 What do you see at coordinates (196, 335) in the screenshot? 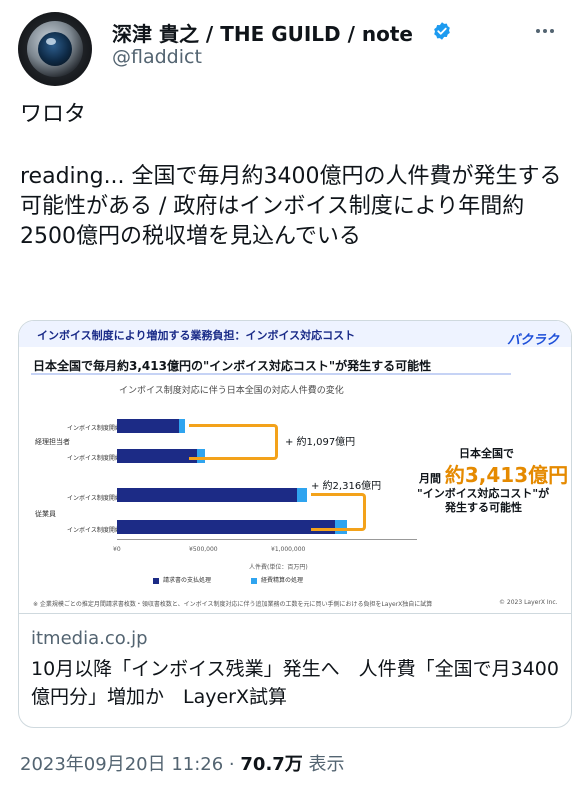
I see `image-banner-text: インボイス制度により増加する業務負担：インボイス対応コスト` at bounding box center [196, 335].